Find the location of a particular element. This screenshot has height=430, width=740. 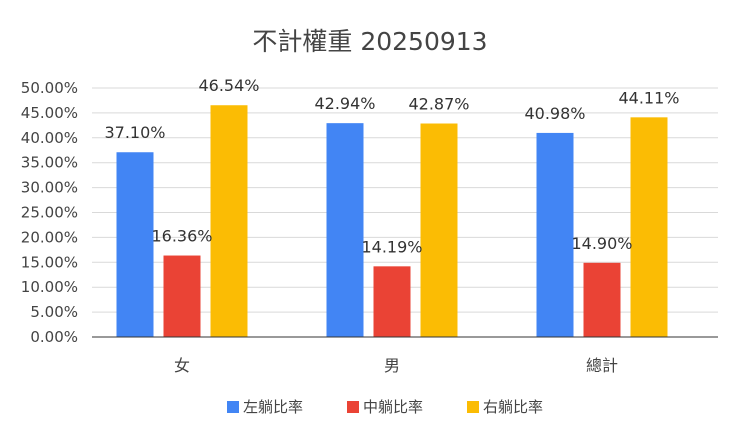

data-label: 46.54% is located at coordinates (228, 85).